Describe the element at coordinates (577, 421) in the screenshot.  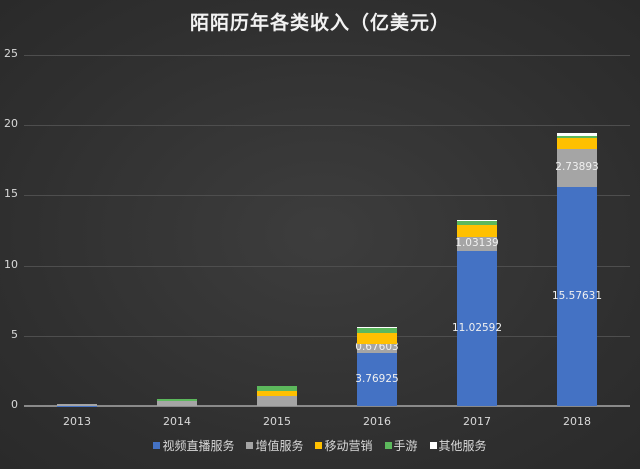
I see `x-tick-label: 2018` at that location.